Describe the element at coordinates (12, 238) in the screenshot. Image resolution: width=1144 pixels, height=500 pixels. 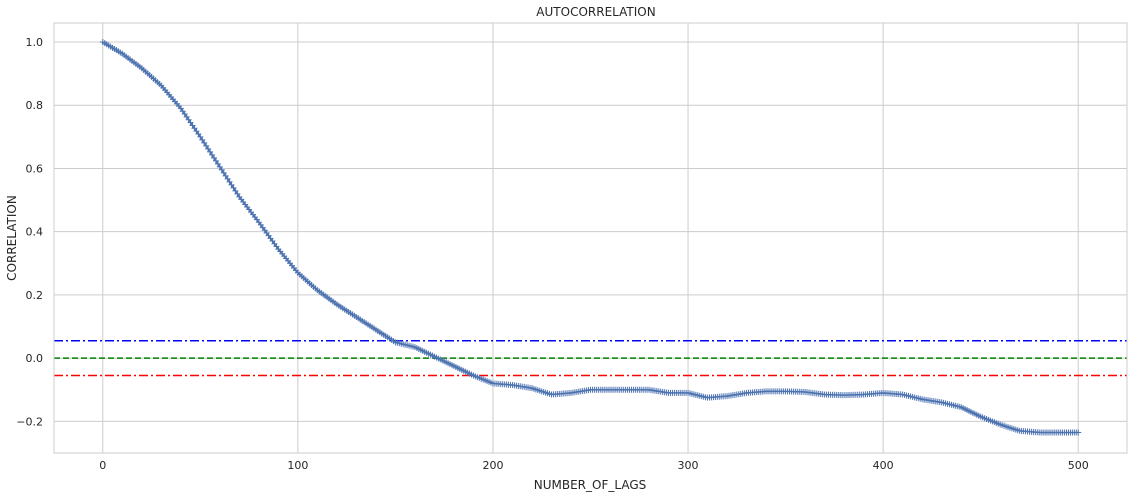
I see `y-axis-label: CORRELATION` at that location.